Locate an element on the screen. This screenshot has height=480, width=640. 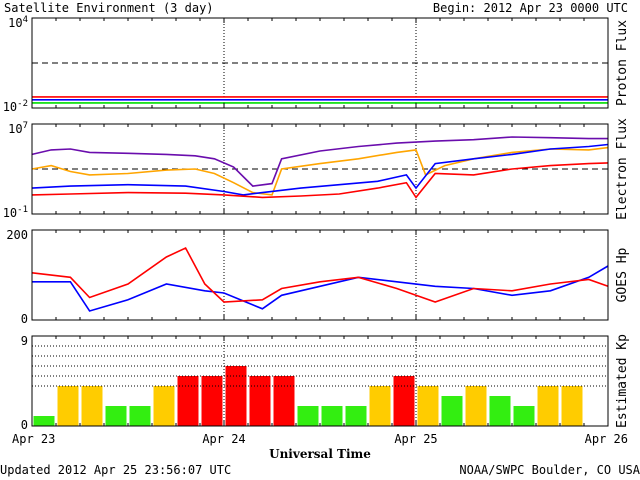
y-tick-label-top: 200 is located at coordinates (17, 235).